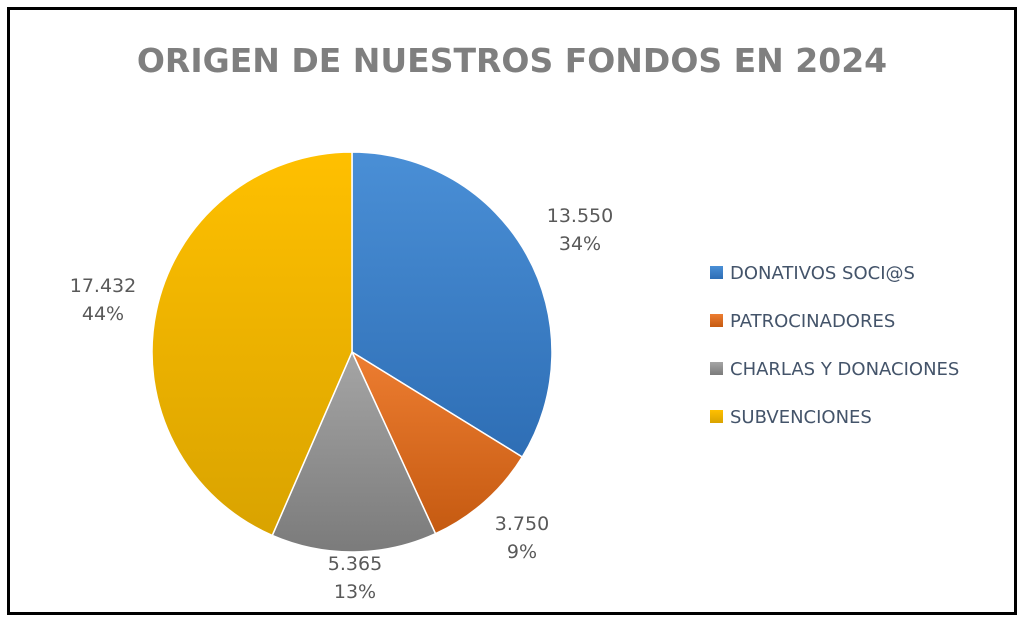 The height and width of the screenshot is (621, 1024). I want to click on data-label-value: 13.550, so click(580, 216).